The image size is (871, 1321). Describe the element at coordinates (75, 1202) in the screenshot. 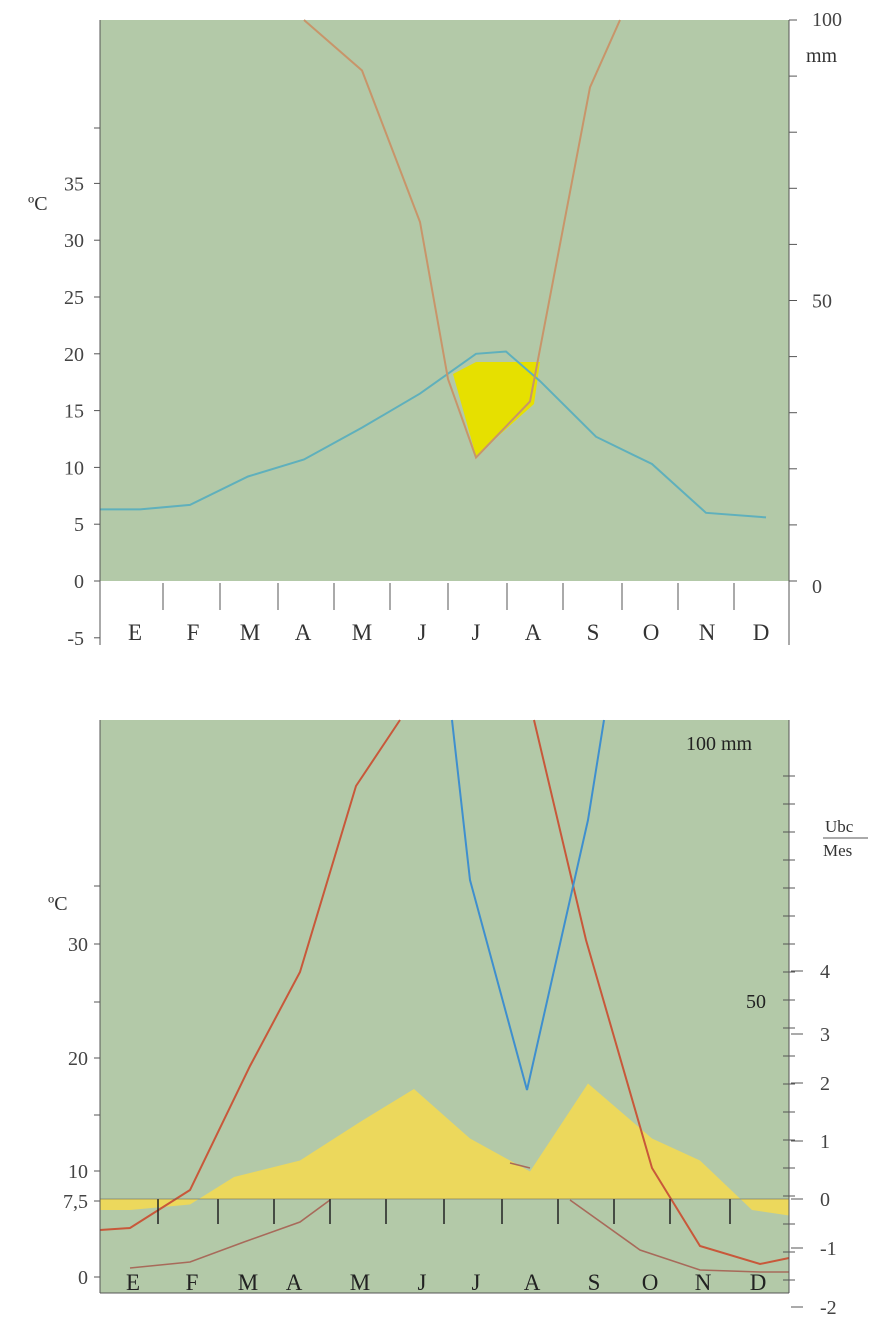

I see `bottom-left-tick-label: 7,5` at that location.